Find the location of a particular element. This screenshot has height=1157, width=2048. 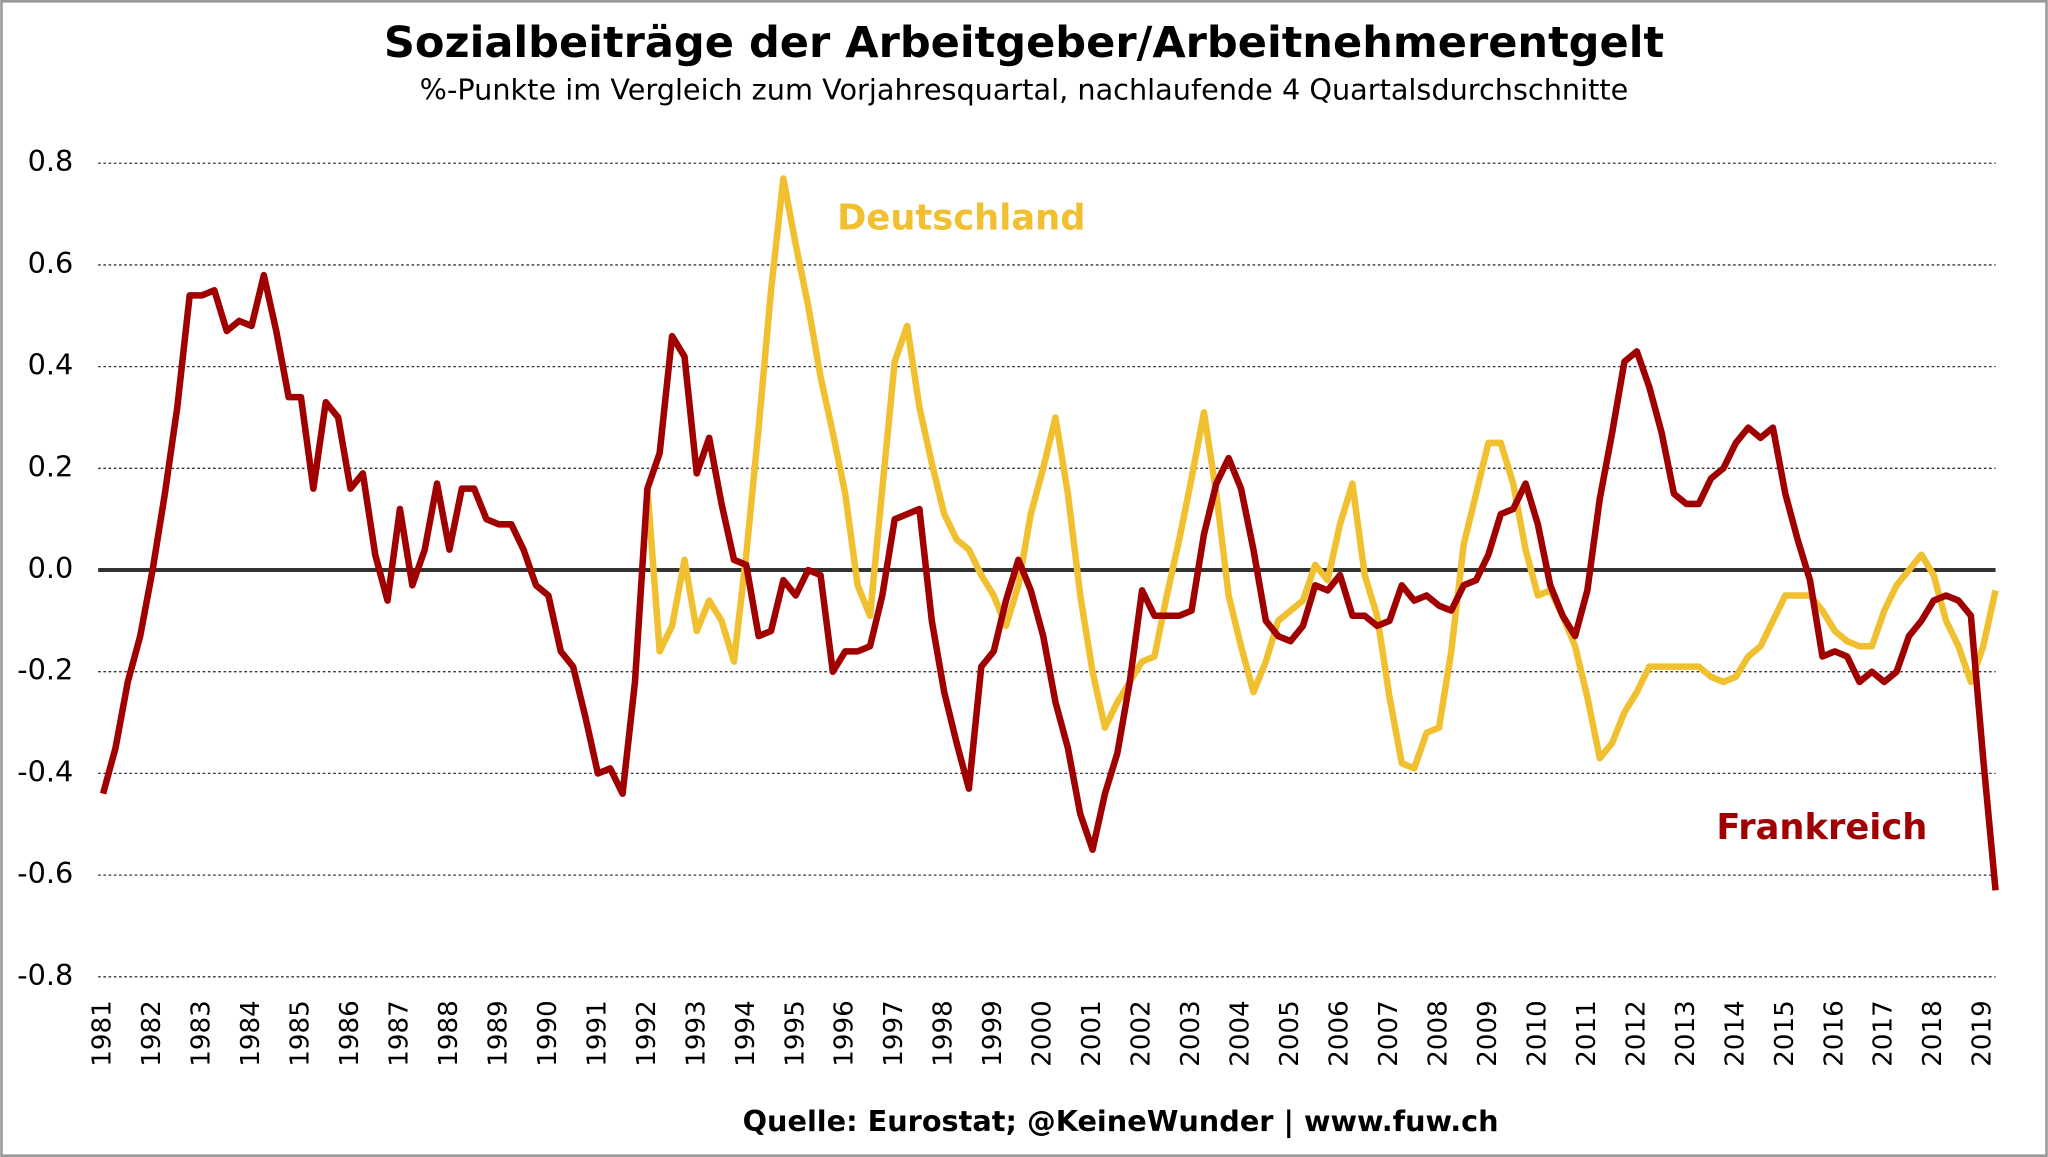

x-tick-label: 2011 is located at coordinates (1587, 1033).